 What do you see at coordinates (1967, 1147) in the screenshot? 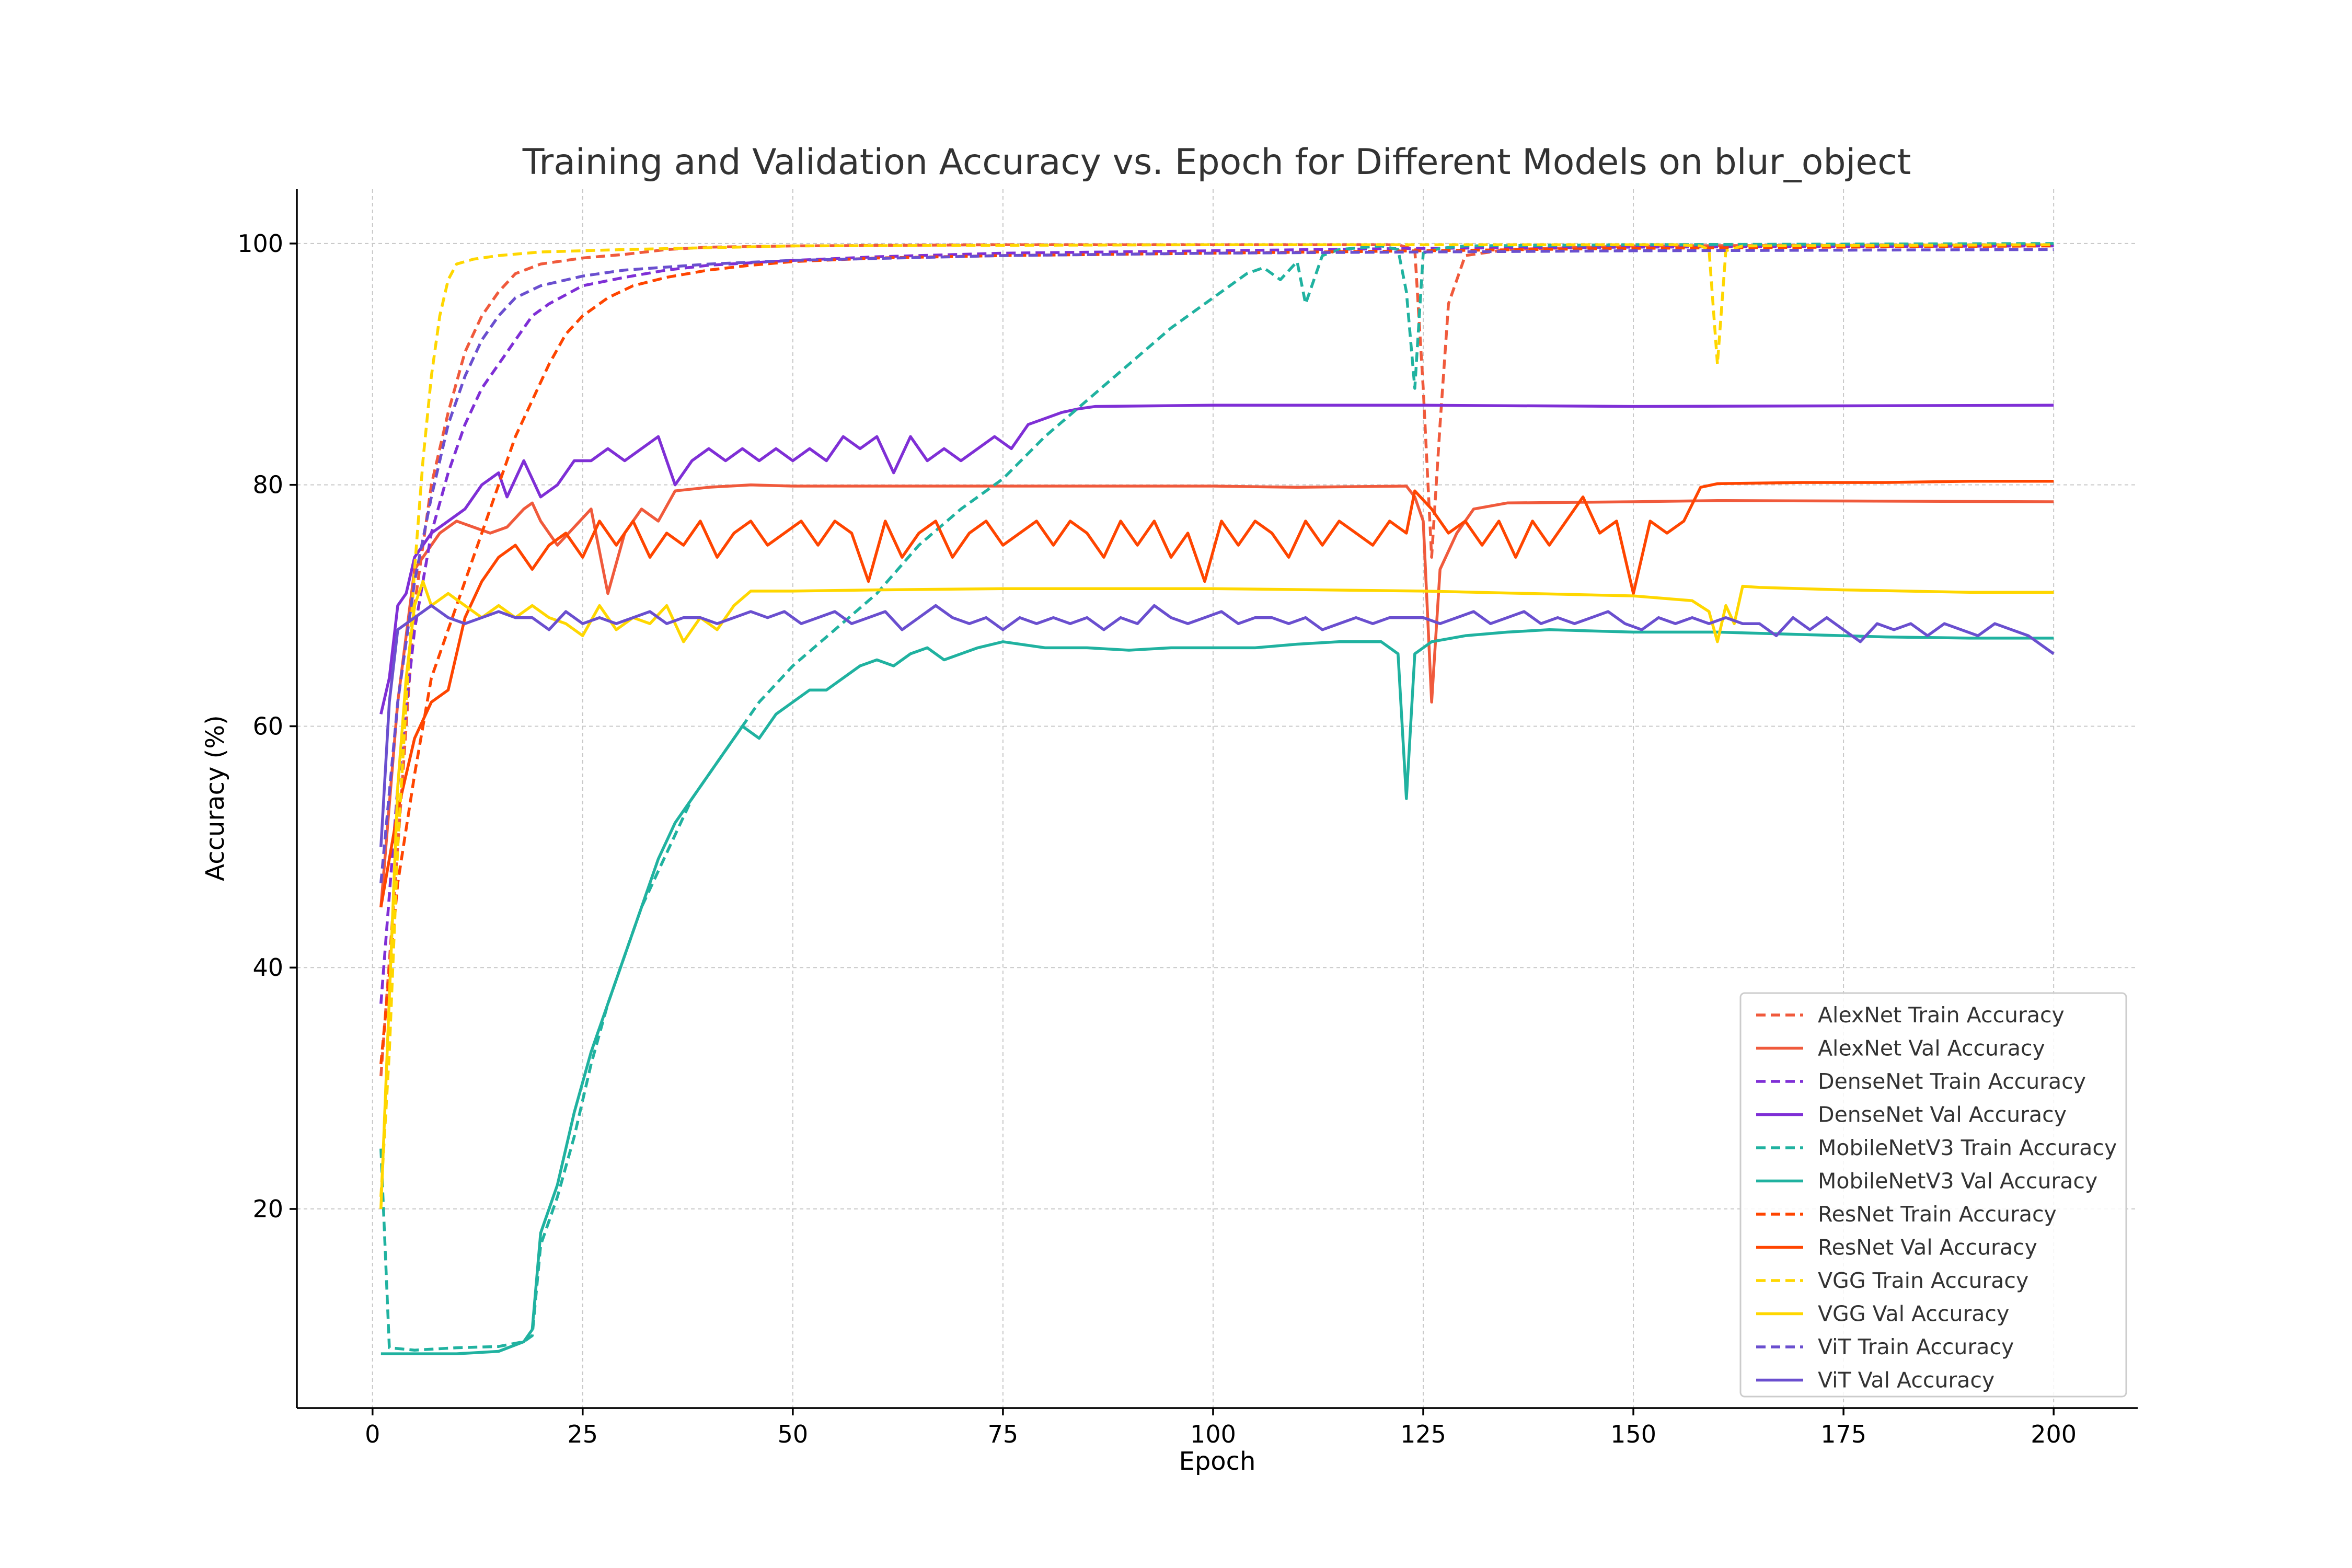
I see `legend-entry-label: MobileNetV3 Train Accuracy` at bounding box center [1967, 1147].